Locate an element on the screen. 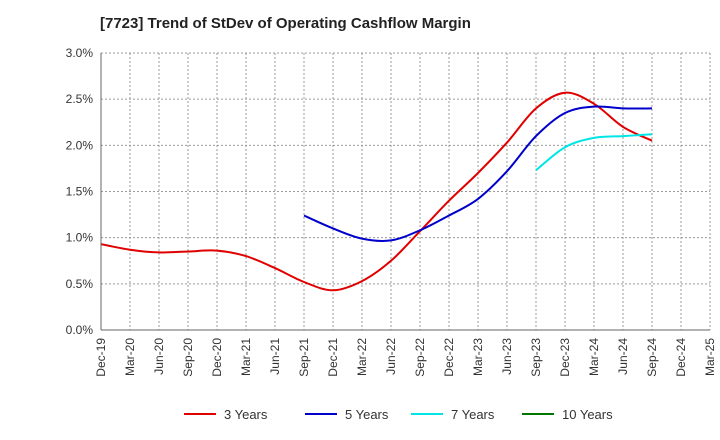 The height and width of the screenshot is (440, 720). x-tick-label: Sep-20 is located at coordinates (188, 357).